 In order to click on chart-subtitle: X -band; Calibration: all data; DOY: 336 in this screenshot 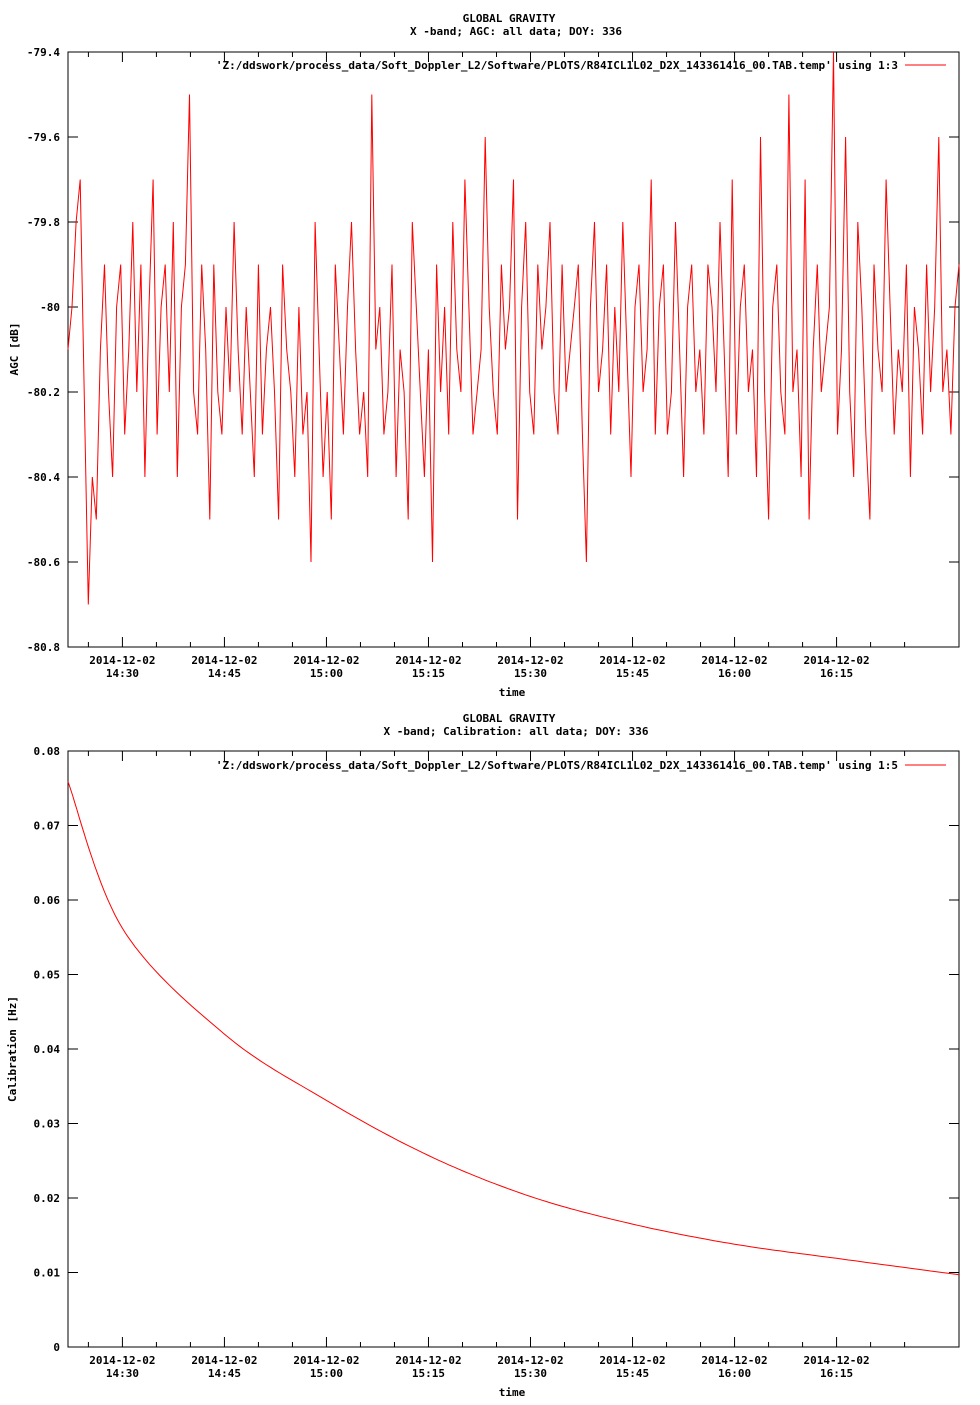, I will do `click(516, 731)`.